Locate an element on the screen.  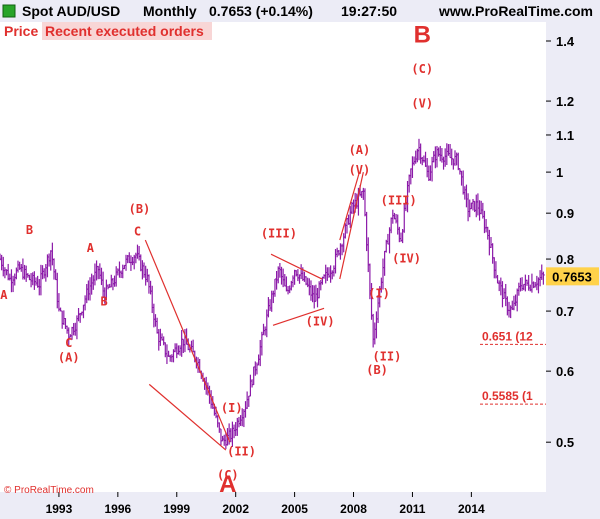
x-tick-label: 2008 is located at coordinates (353, 509).